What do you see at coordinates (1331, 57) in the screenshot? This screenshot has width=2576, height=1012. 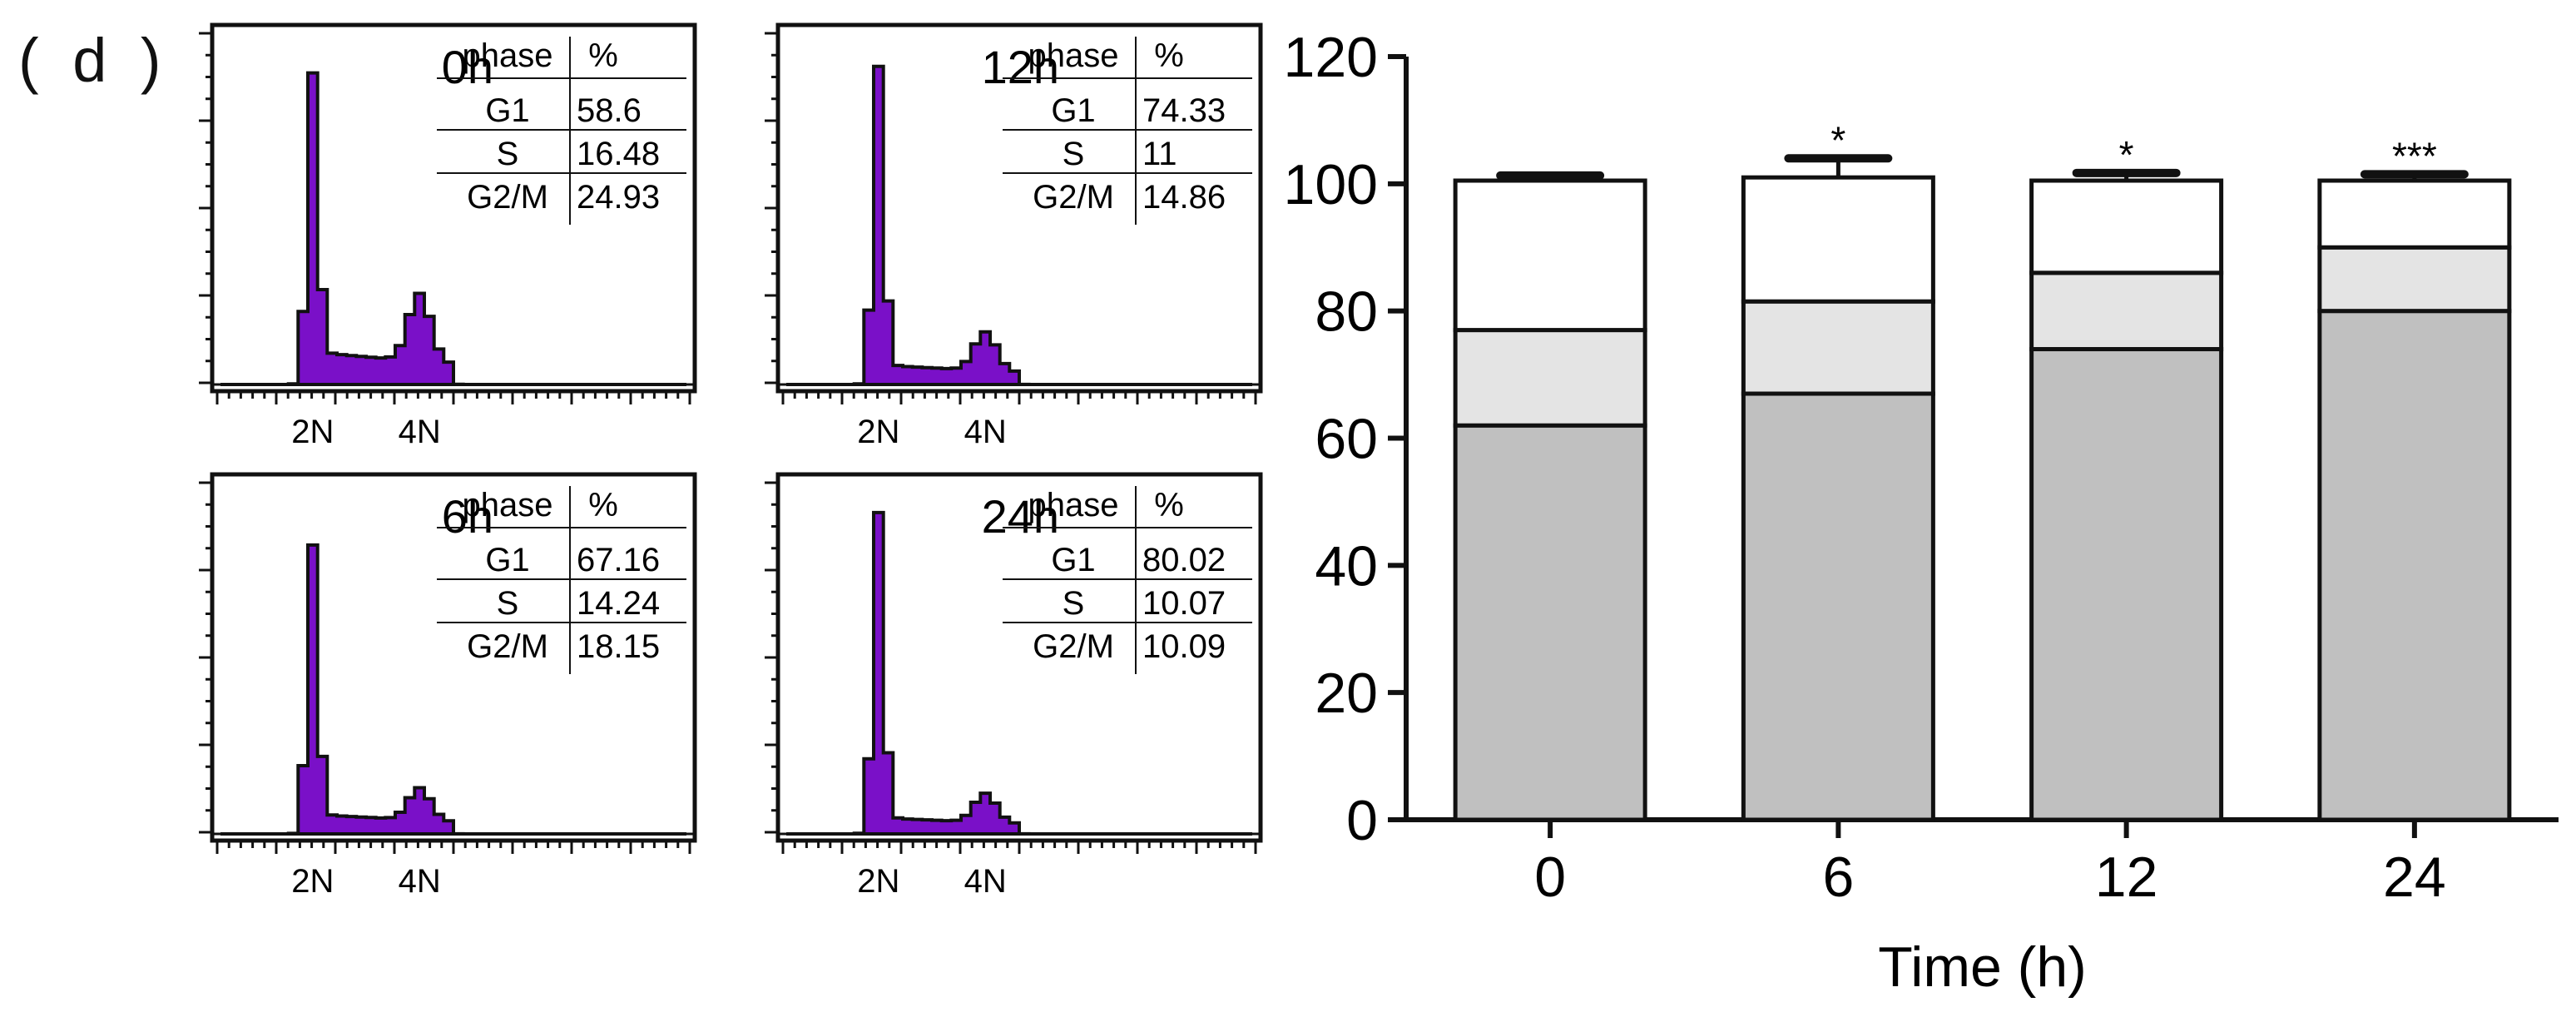 I see `y-tick-label: 120` at bounding box center [1331, 57].